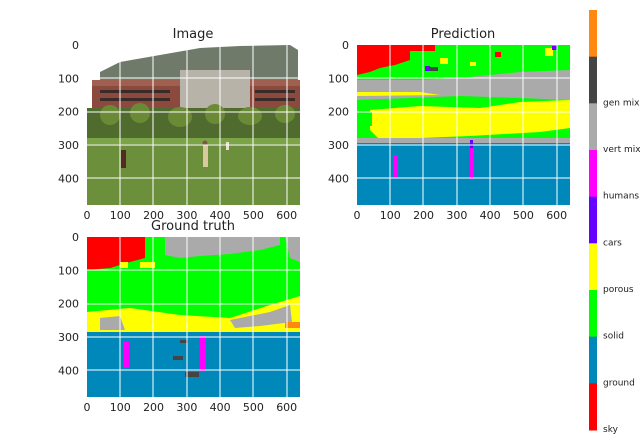 This screenshot has height=440, width=640. I want to click on image-title: Image, so click(193, 34).